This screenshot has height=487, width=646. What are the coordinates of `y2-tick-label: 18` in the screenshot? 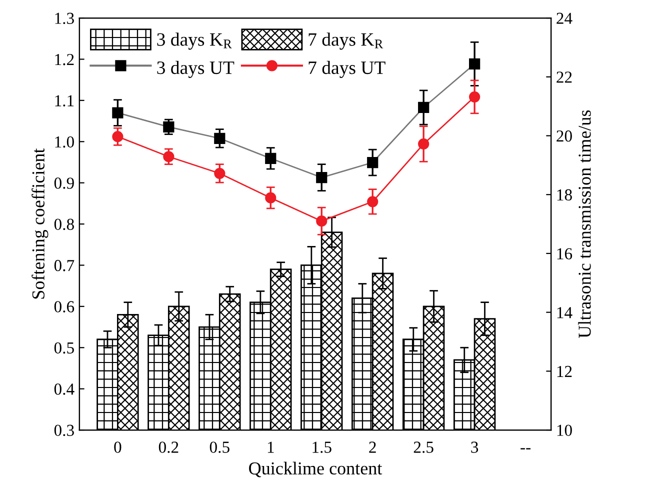 It's located at (564, 195).